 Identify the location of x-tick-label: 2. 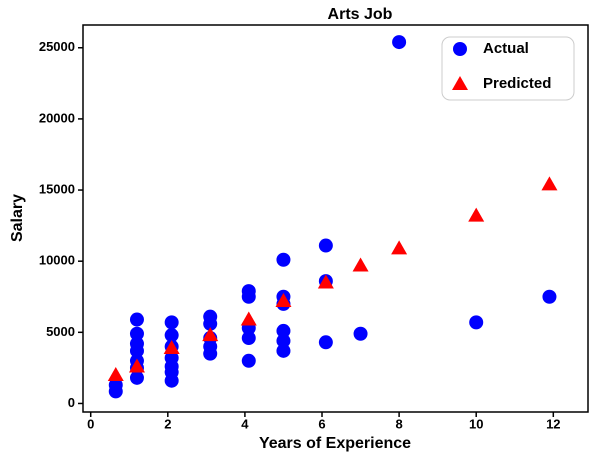
(167, 423).